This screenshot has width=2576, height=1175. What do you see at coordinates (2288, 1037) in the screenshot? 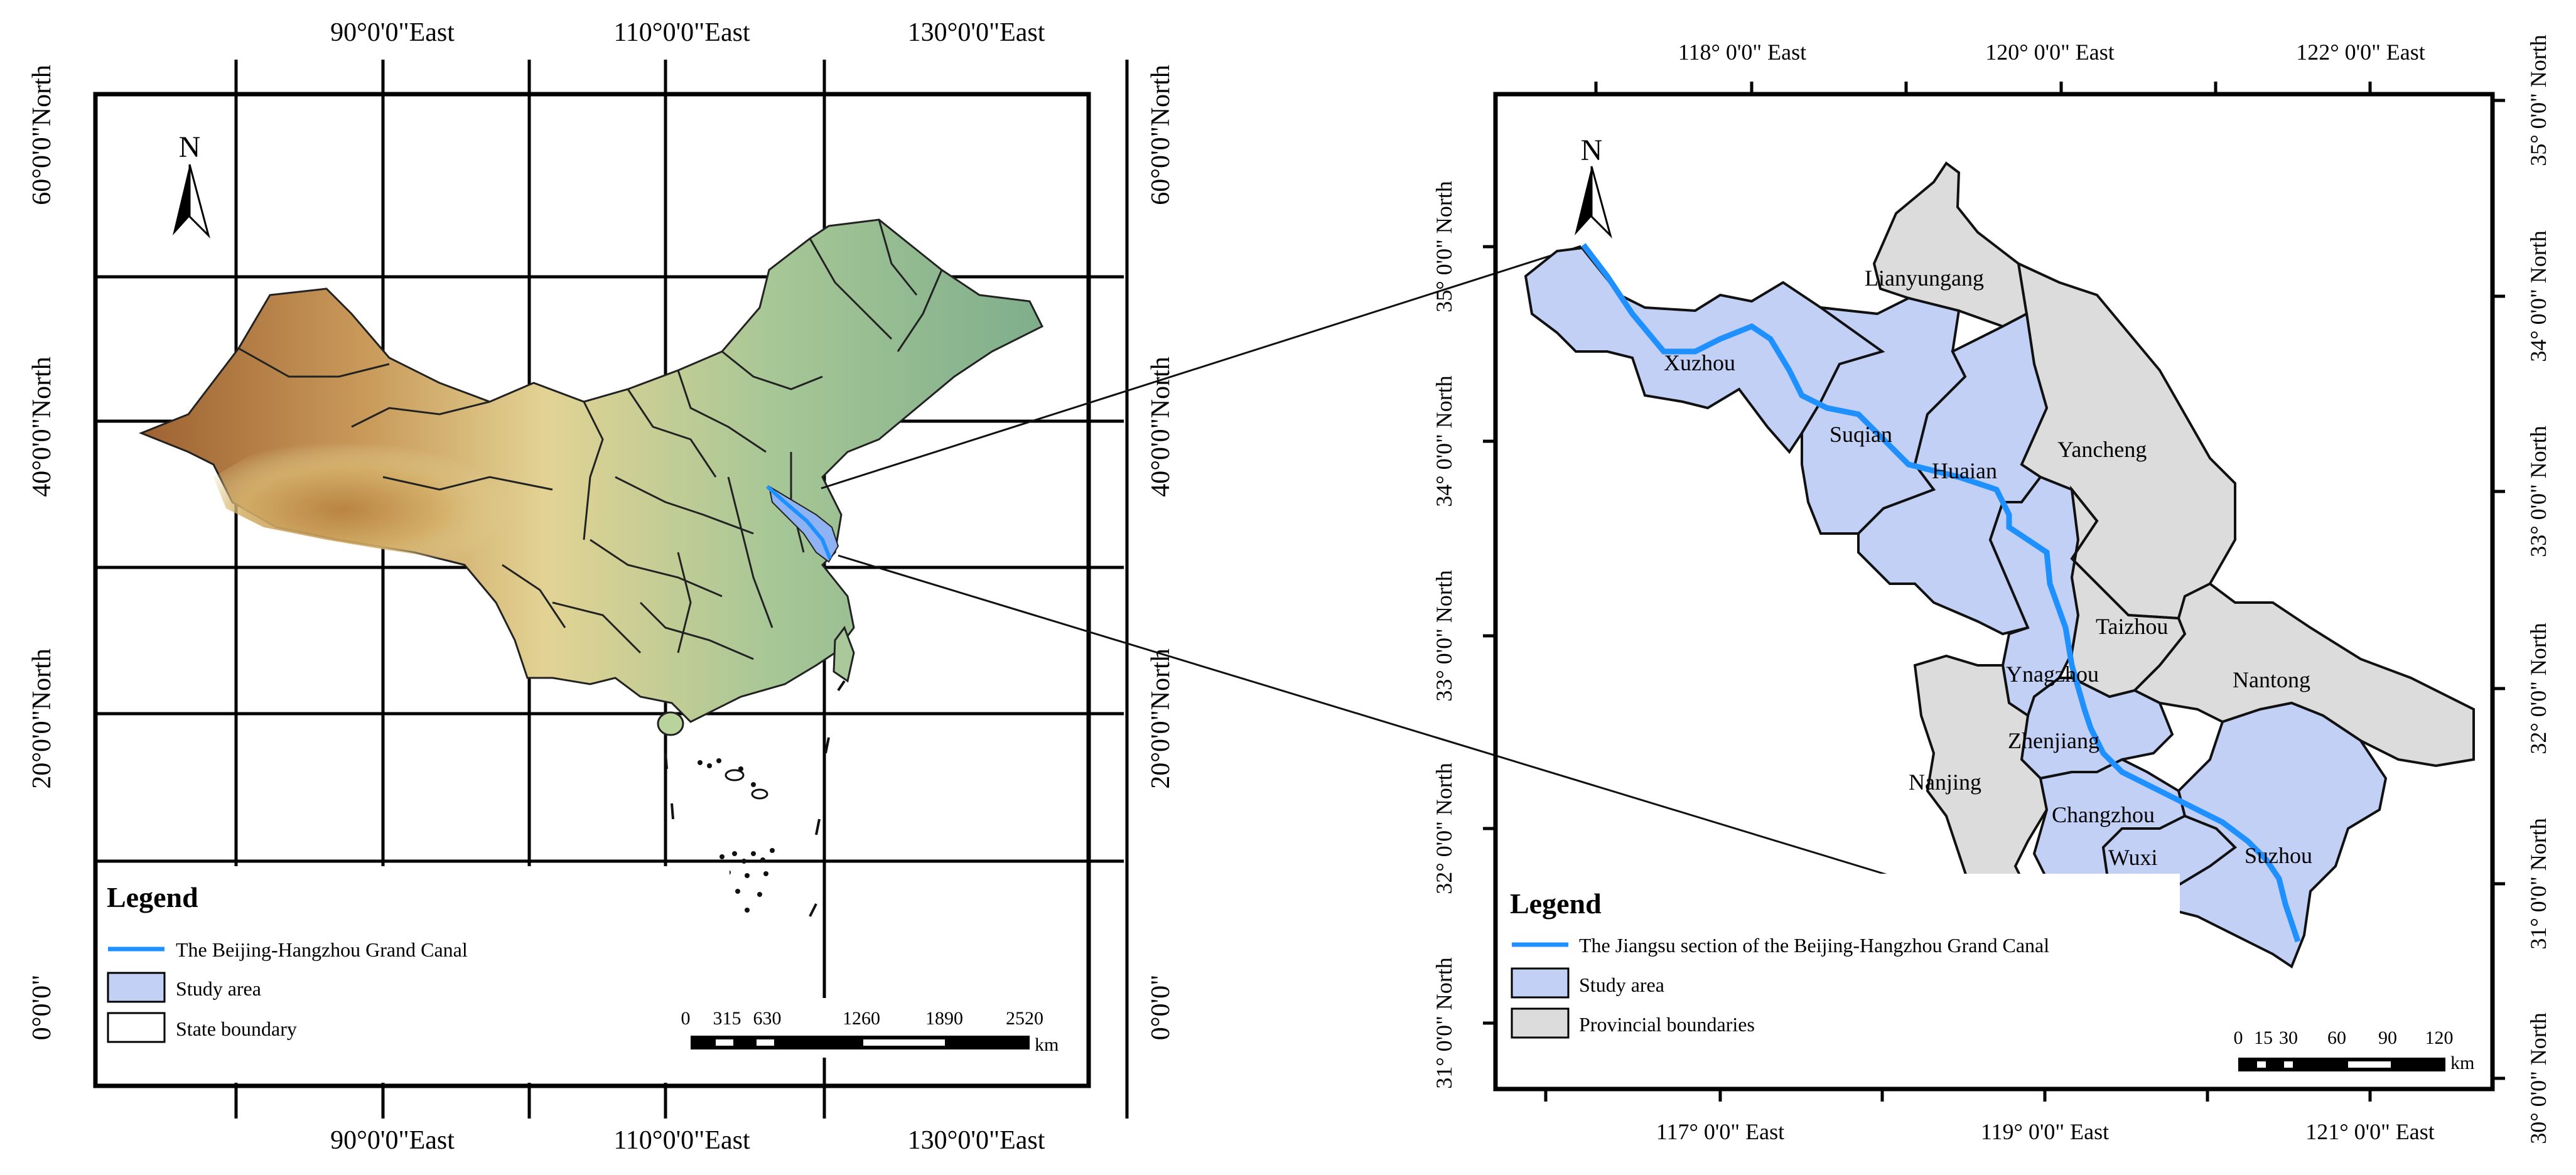
I see `right-scale-30: 30` at bounding box center [2288, 1037].